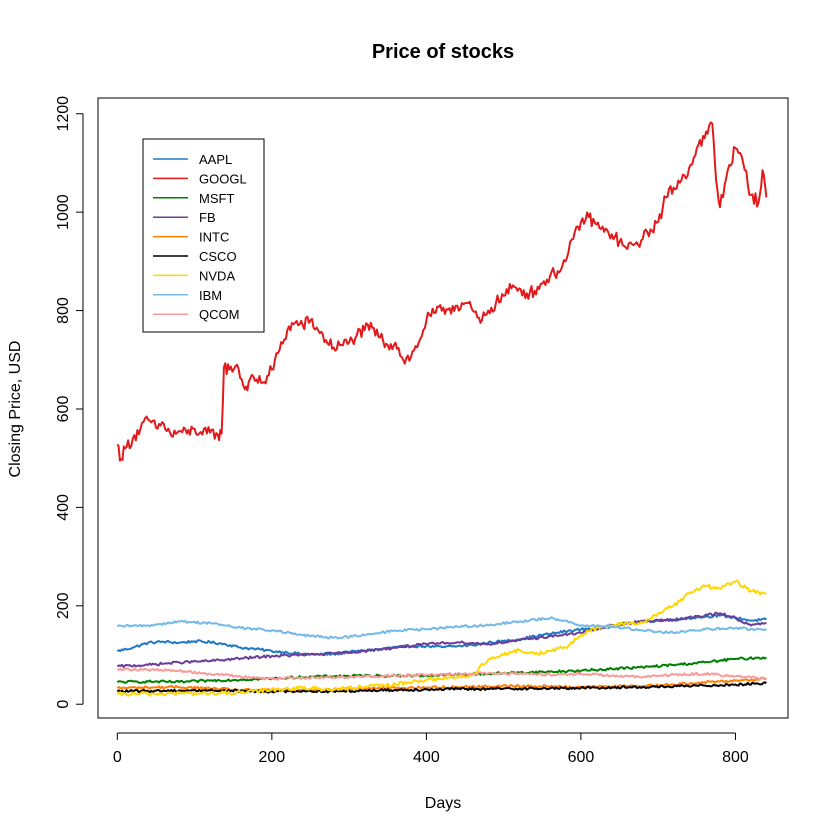  What do you see at coordinates (441, 628) in the screenshot?
I see `series-line-ibm` at bounding box center [441, 628].